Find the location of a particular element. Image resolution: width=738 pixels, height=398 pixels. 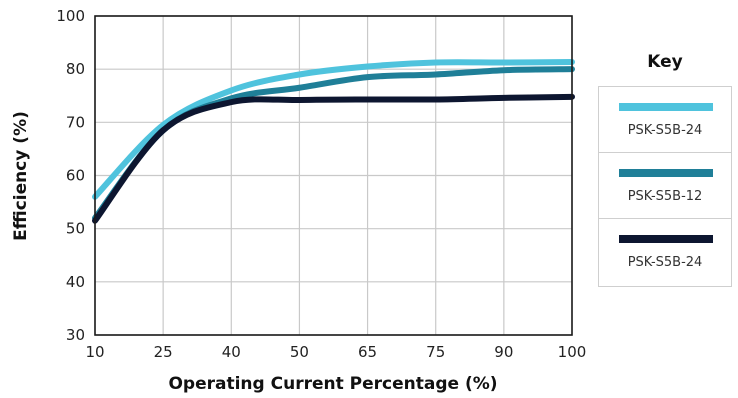

x-tick-label: 50 is located at coordinates (299, 352).